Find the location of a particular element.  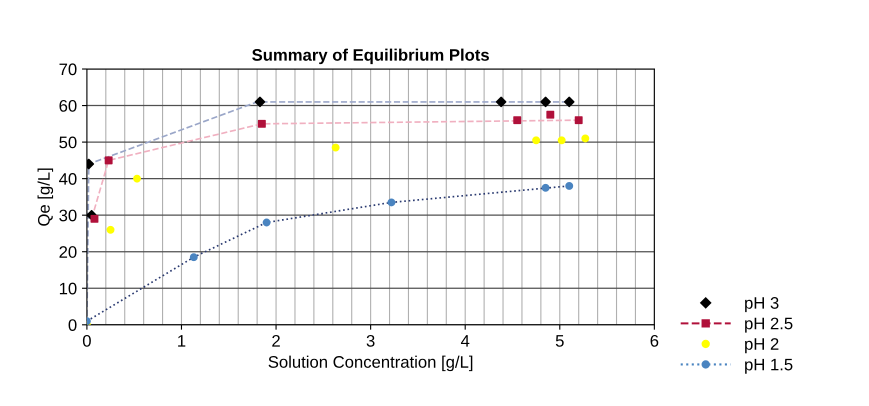

y-tick-label: 50 is located at coordinates (68, 142).